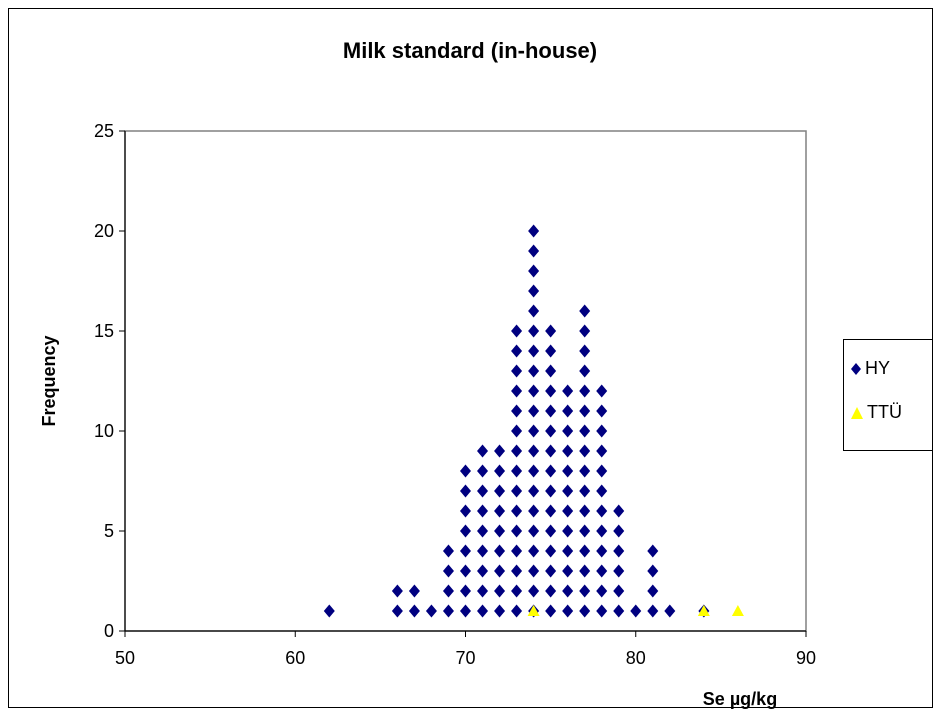 The width and height of the screenshot is (943, 716). Describe the element at coordinates (109, 531) in the screenshot. I see `y-tick-label: 5` at that location.